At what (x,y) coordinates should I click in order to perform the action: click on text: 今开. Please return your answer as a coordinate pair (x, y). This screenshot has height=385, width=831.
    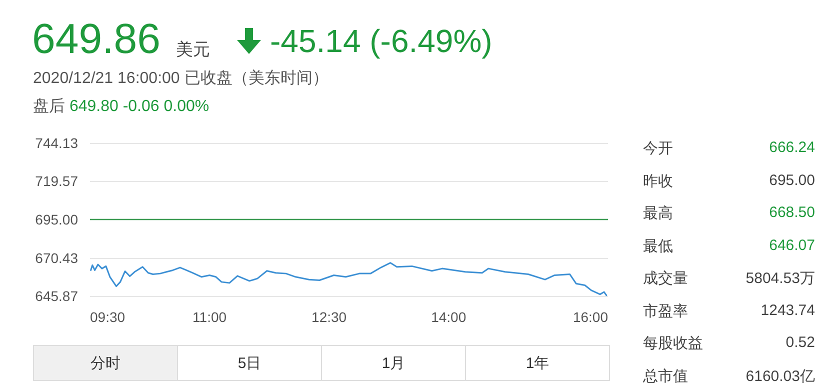
    Looking at the image, I should click on (658, 148).